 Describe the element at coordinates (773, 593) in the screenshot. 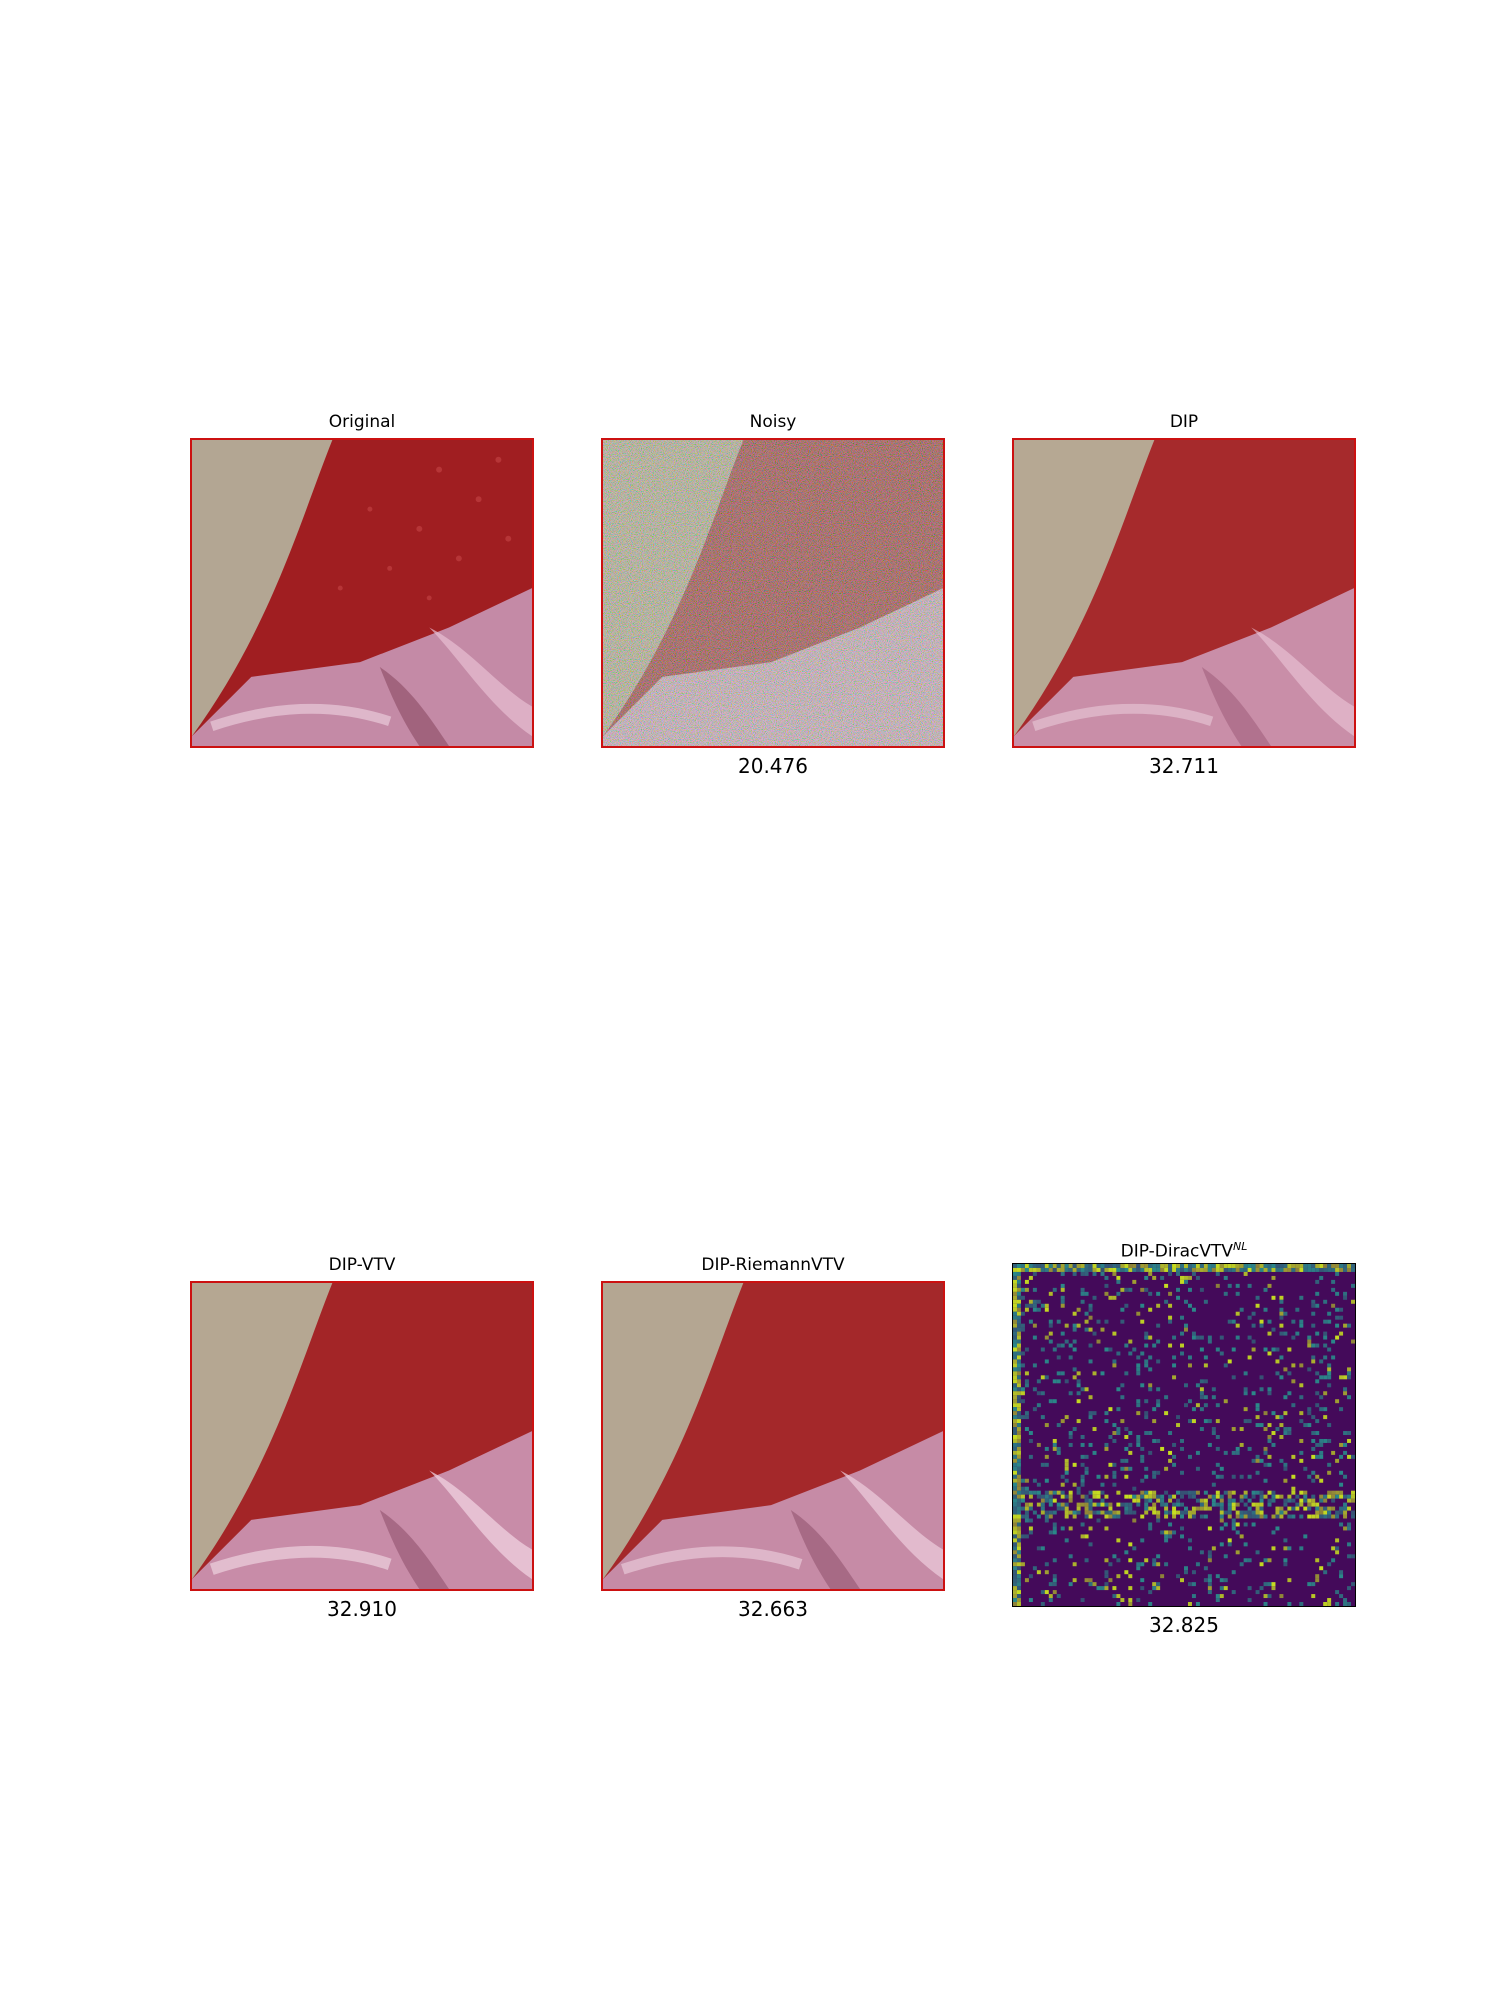

I see `image-noisy` at that location.